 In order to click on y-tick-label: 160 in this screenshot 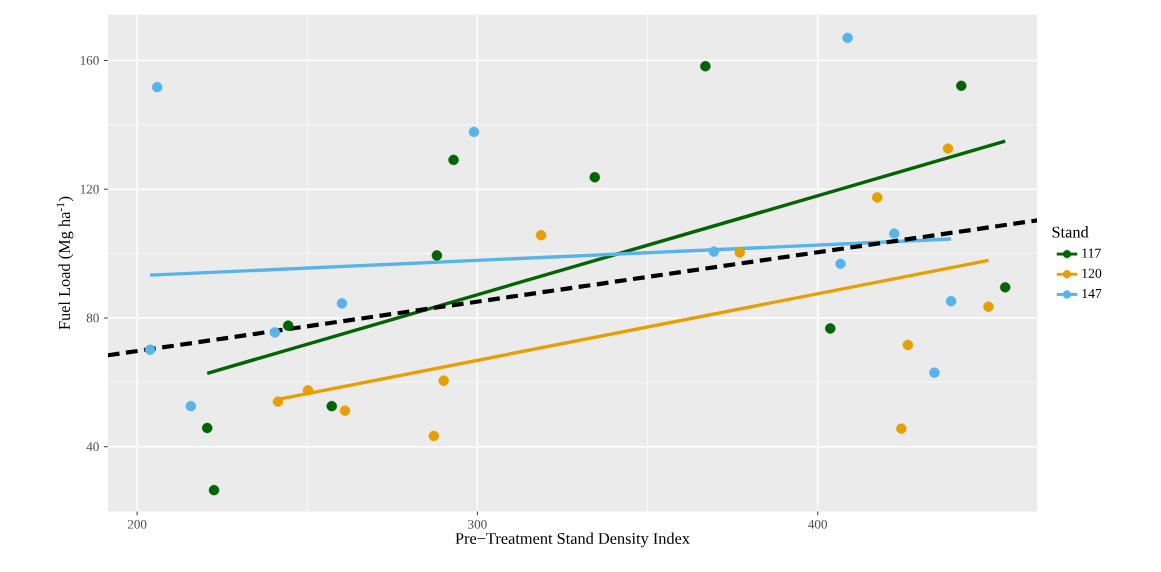, I will do `click(89, 61)`.